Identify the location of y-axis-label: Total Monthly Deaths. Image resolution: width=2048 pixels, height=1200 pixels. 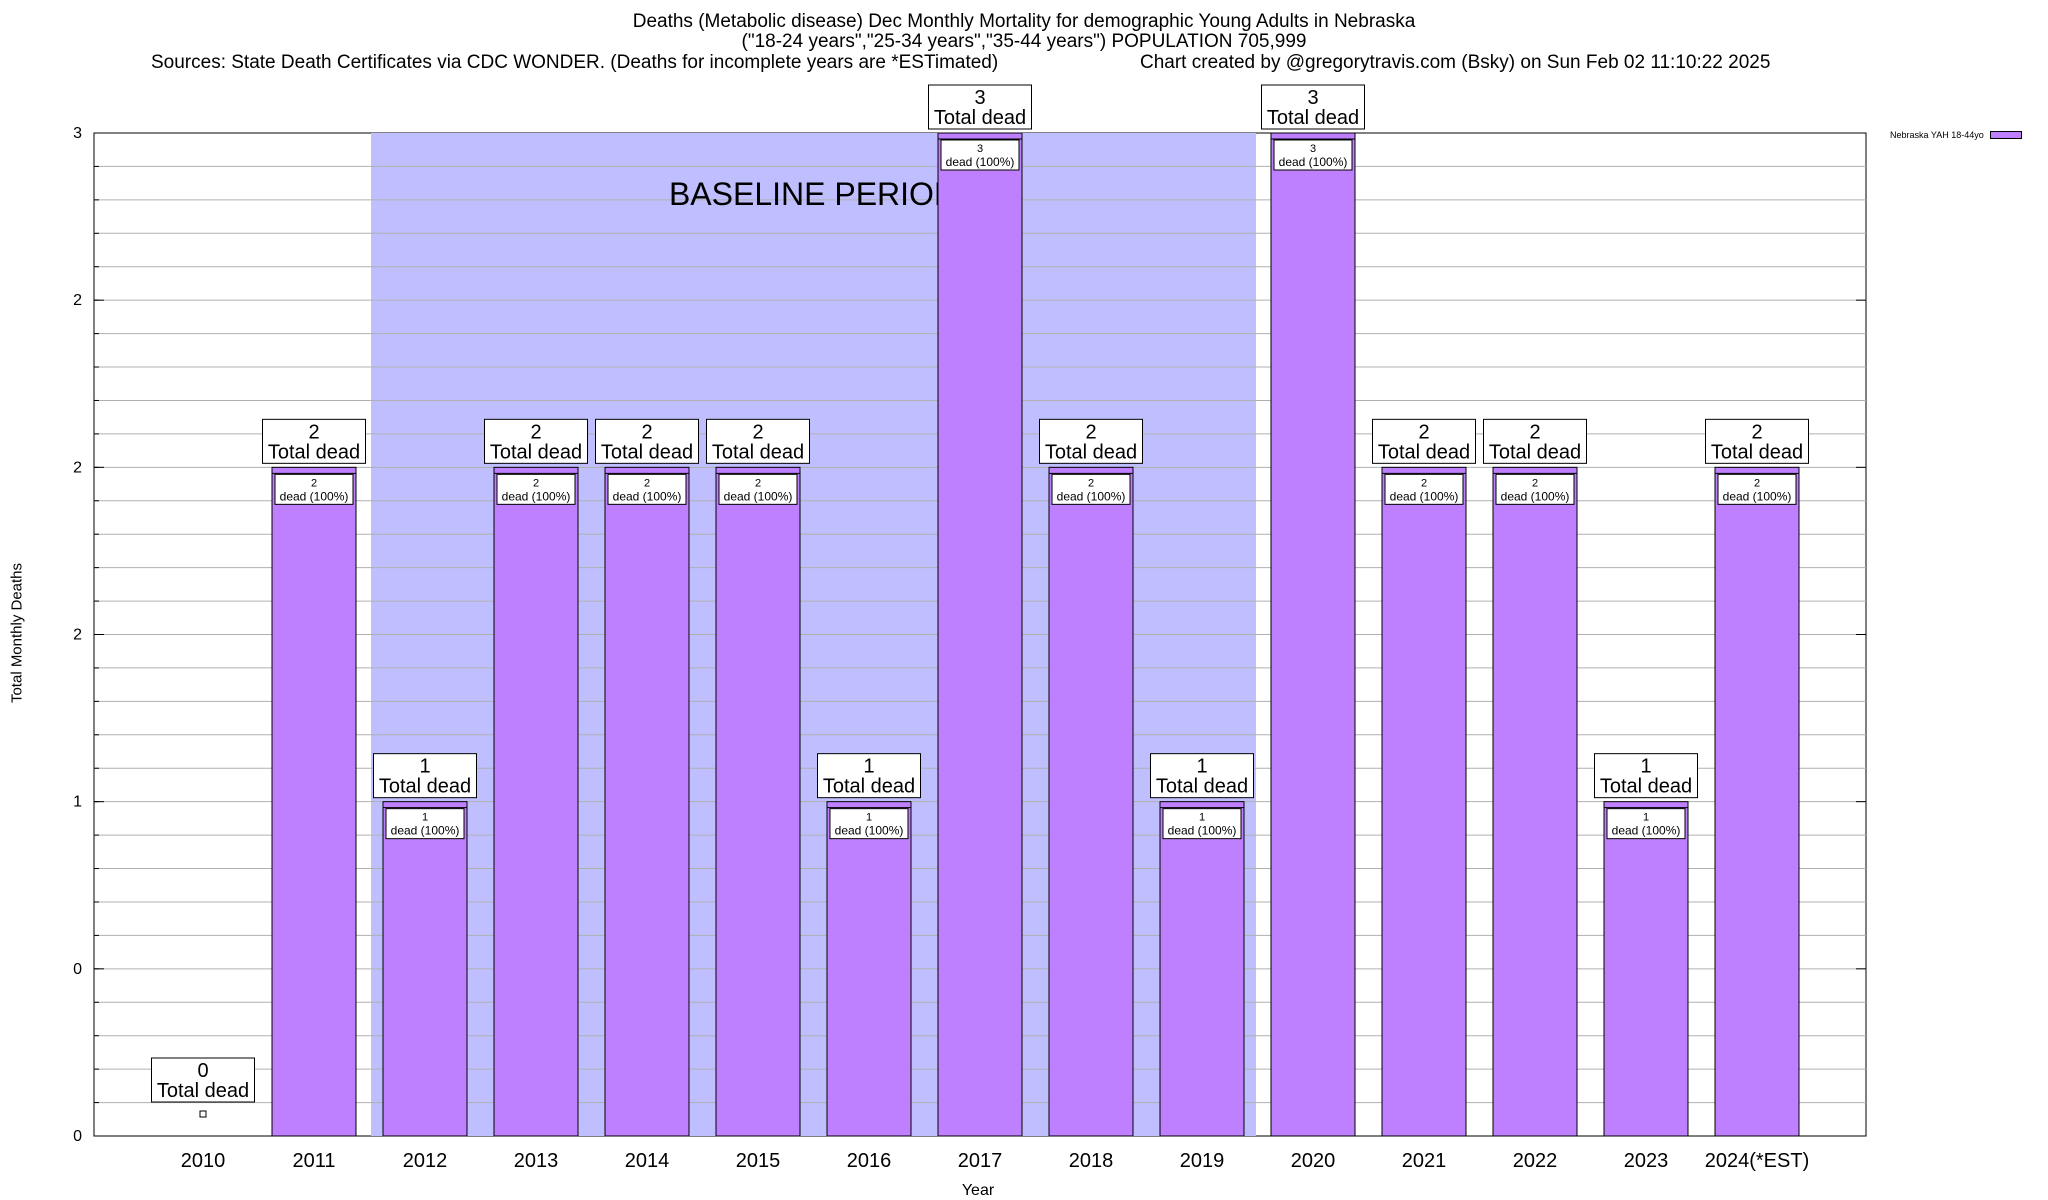
(17, 633).